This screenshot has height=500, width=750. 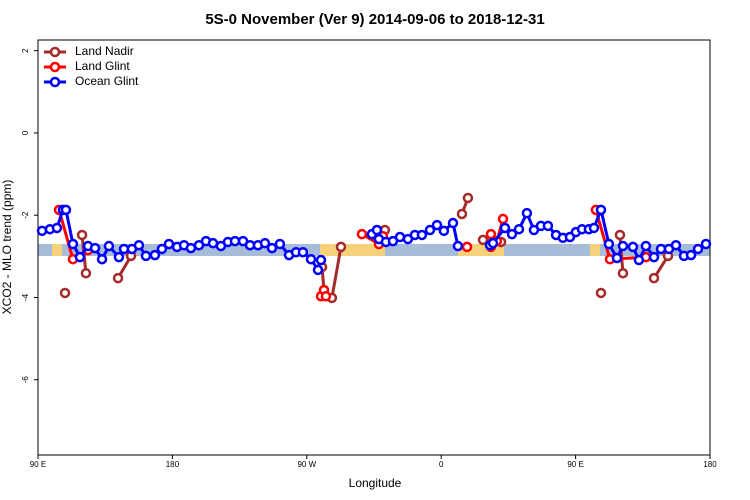 I want to click on x-axis-label: Longitude, so click(x=375, y=483).